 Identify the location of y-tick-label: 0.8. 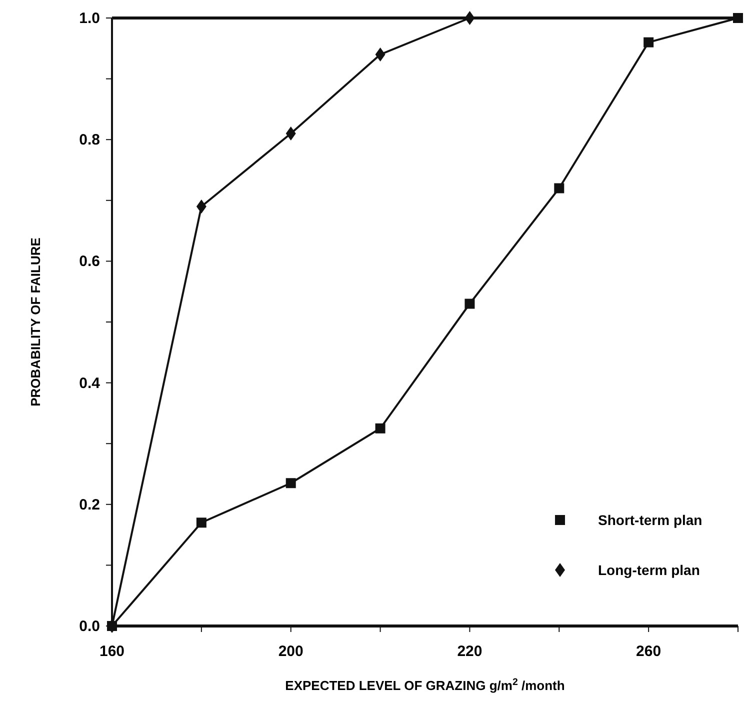
(89, 140).